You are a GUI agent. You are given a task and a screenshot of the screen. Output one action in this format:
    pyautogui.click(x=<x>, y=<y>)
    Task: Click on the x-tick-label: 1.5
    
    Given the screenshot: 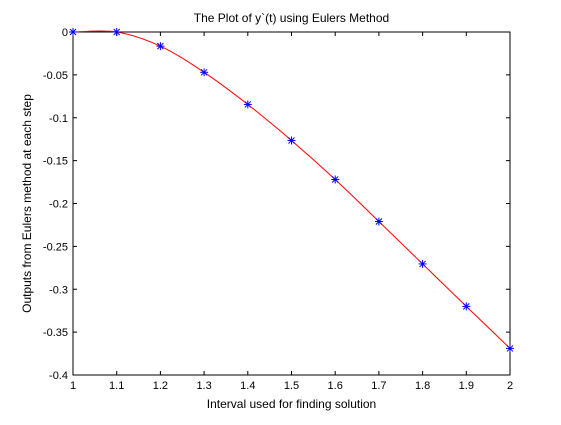 What is the action you would take?
    pyautogui.click(x=291, y=386)
    